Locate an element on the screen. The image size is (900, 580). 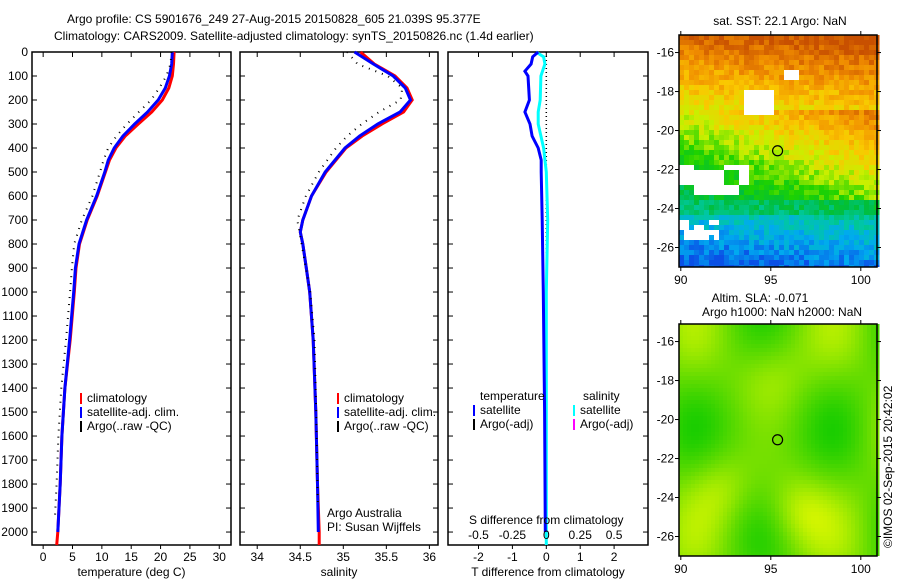
y-tick-label: 1400 is located at coordinates (14, 388).